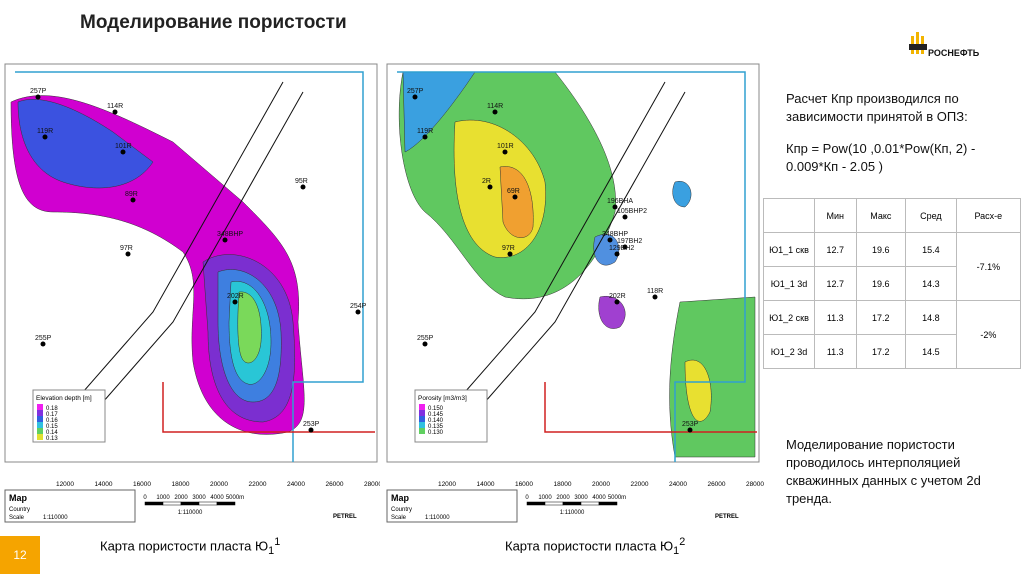 This screenshot has height=574, width=1024. Describe the element at coordinates (931, 351) in the screenshot. I see `cell: 14.5` at that location.